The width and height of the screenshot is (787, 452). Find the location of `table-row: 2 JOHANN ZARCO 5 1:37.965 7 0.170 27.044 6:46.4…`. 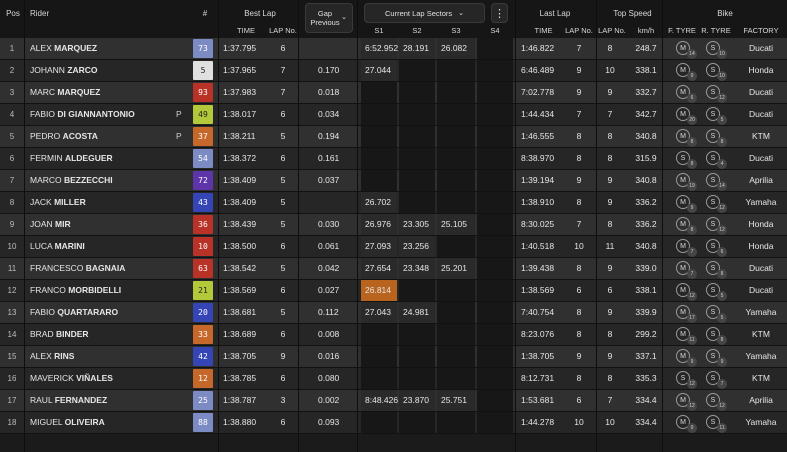

table-row: 2 JOHANN ZARCO 5 1:37.965 7 0.170 27.044 6:46.4… is located at coordinates (393, 71).